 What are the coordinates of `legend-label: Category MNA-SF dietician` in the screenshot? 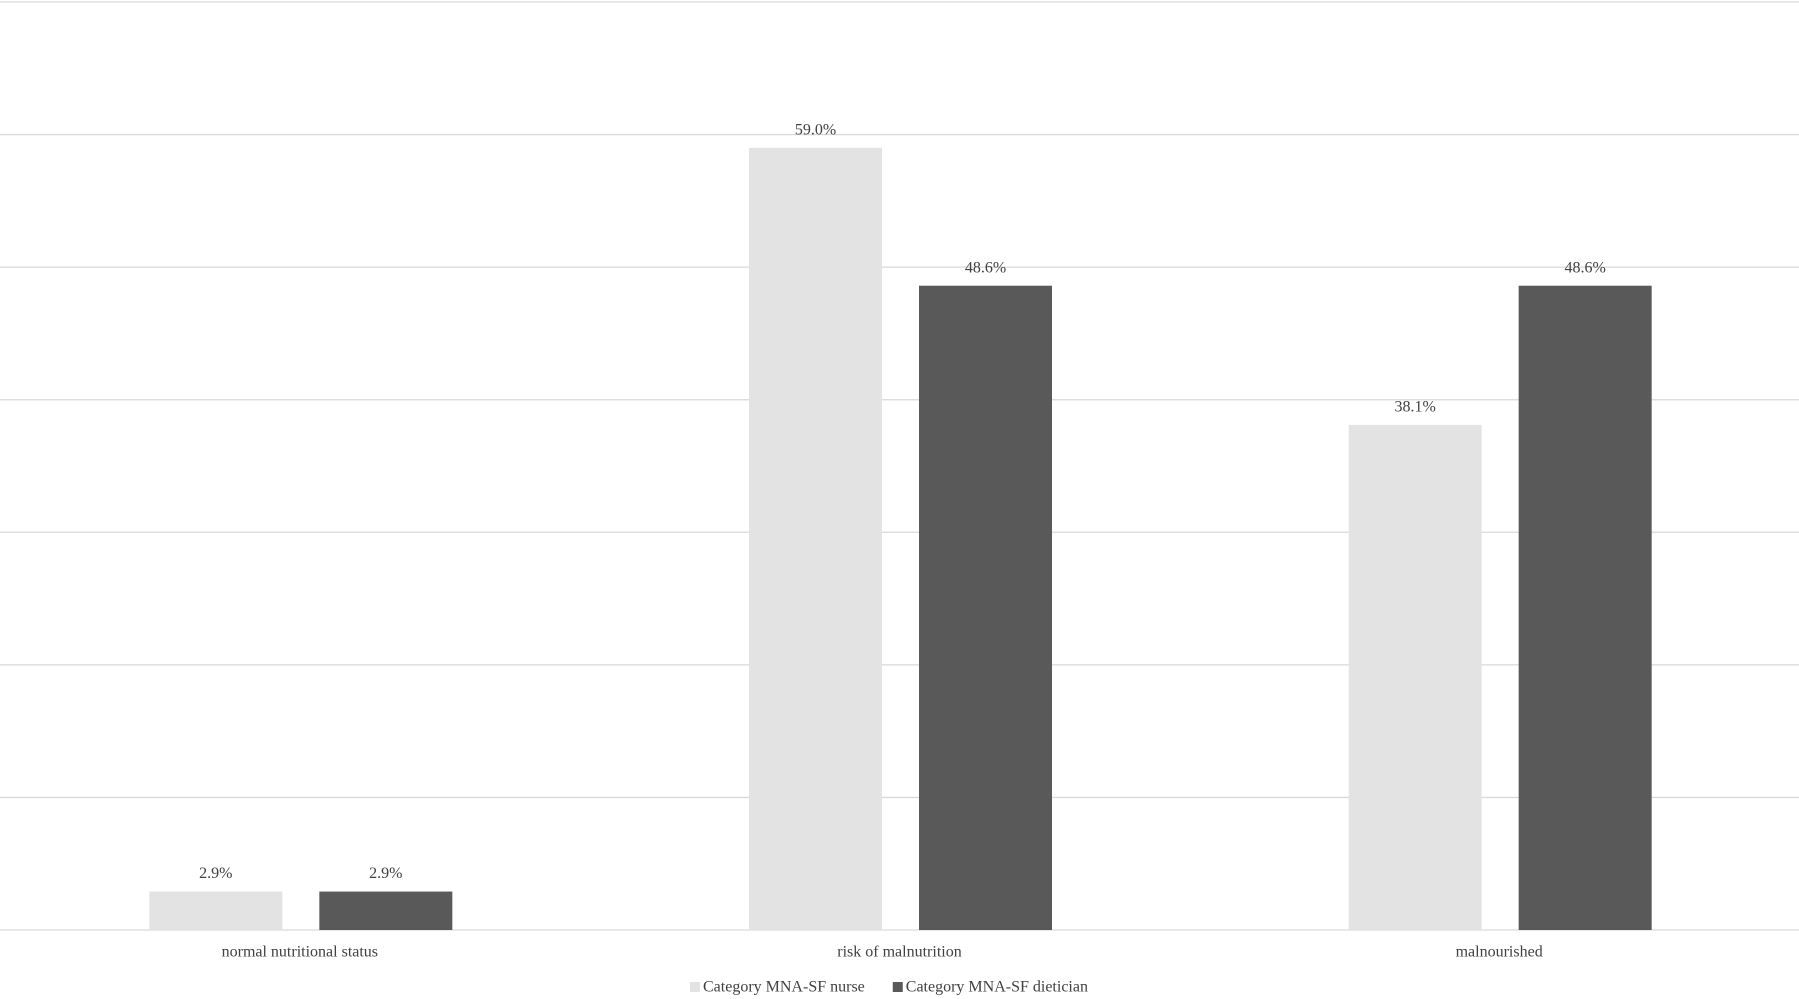 It's located at (997, 987).